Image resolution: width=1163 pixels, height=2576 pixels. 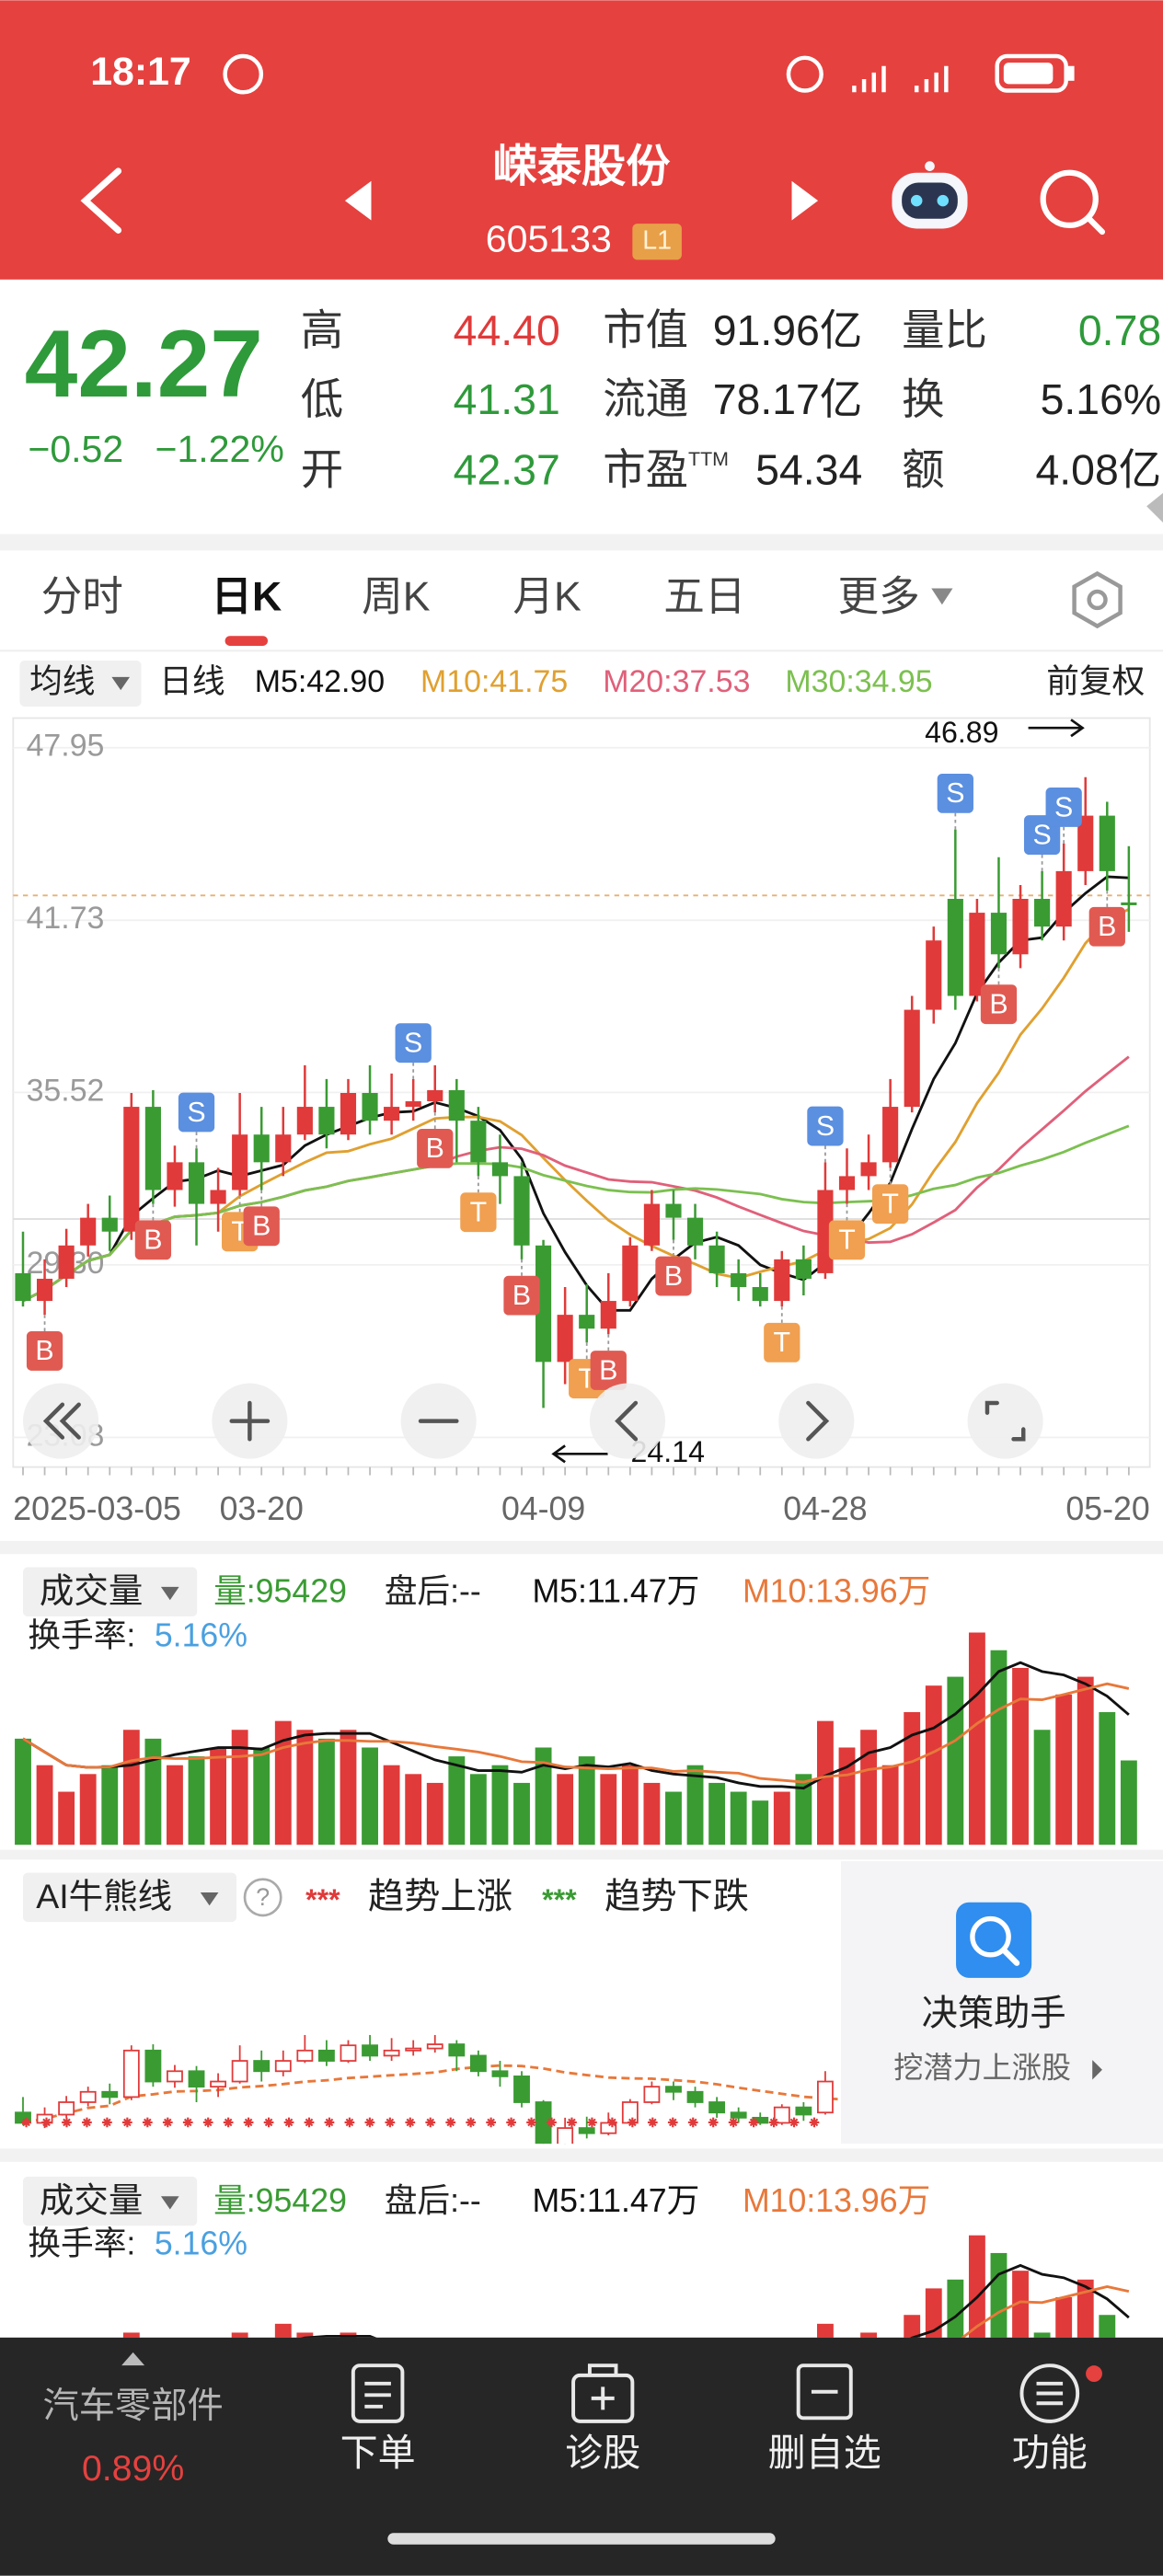 What do you see at coordinates (101, 200) in the screenshot?
I see `back-button` at bounding box center [101, 200].